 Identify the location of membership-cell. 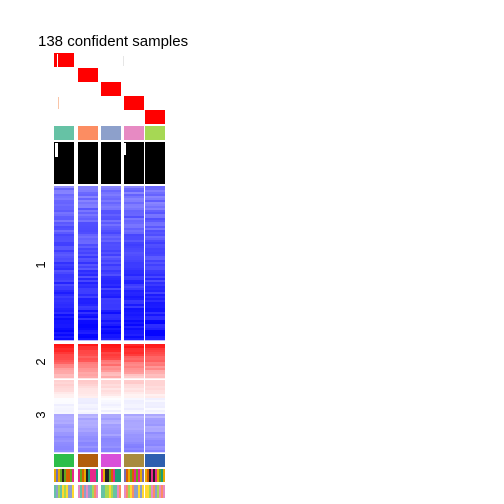
(155, 117).